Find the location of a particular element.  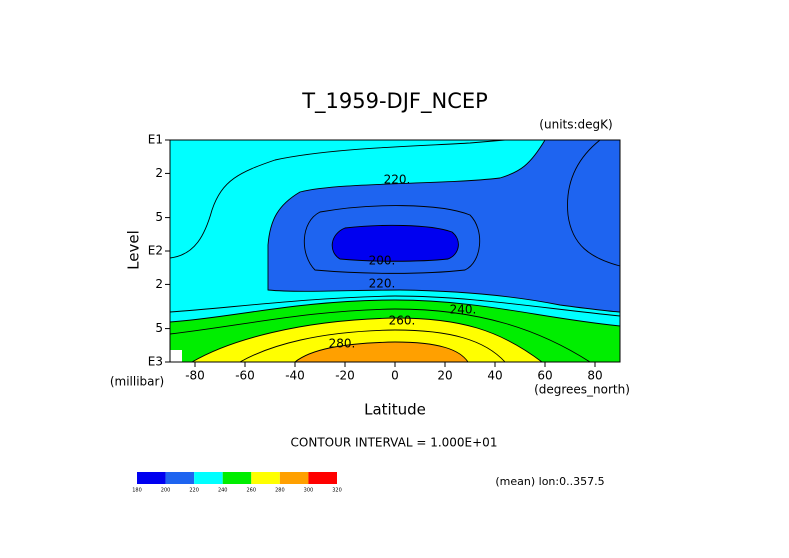

colorbar-label: 220 is located at coordinates (194, 491).